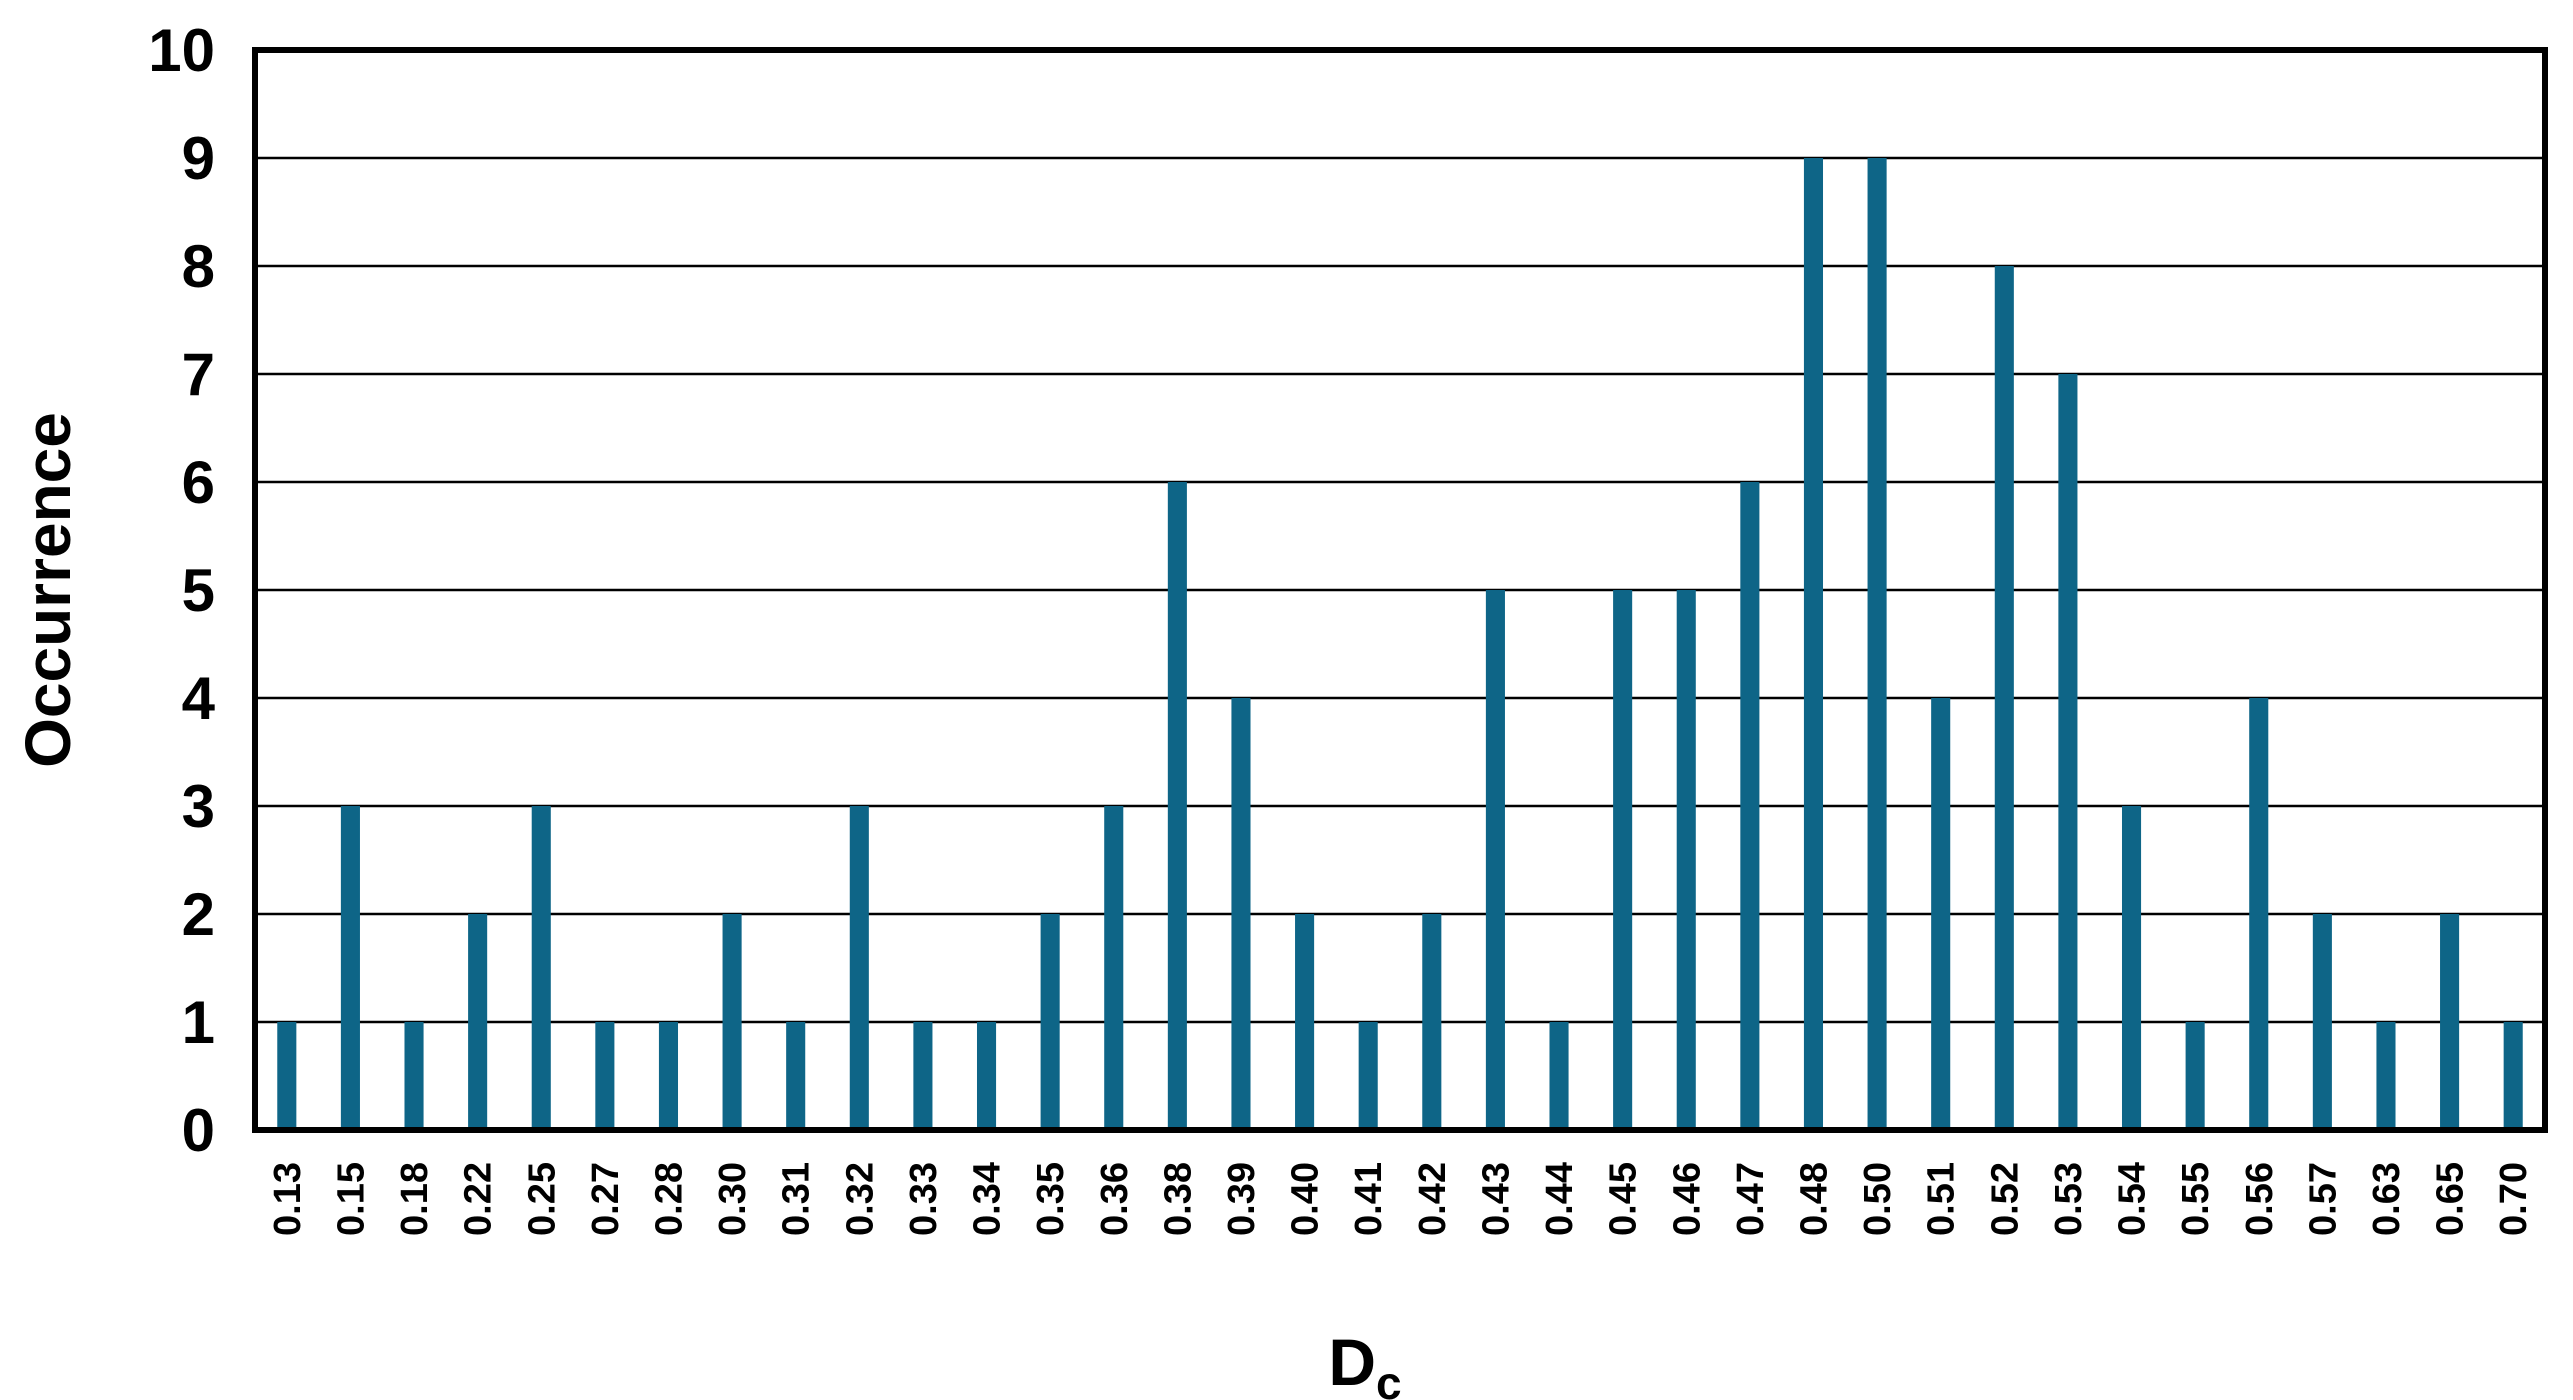 The image size is (2573, 1400). I want to click on bar-0.38, so click(1177, 806).